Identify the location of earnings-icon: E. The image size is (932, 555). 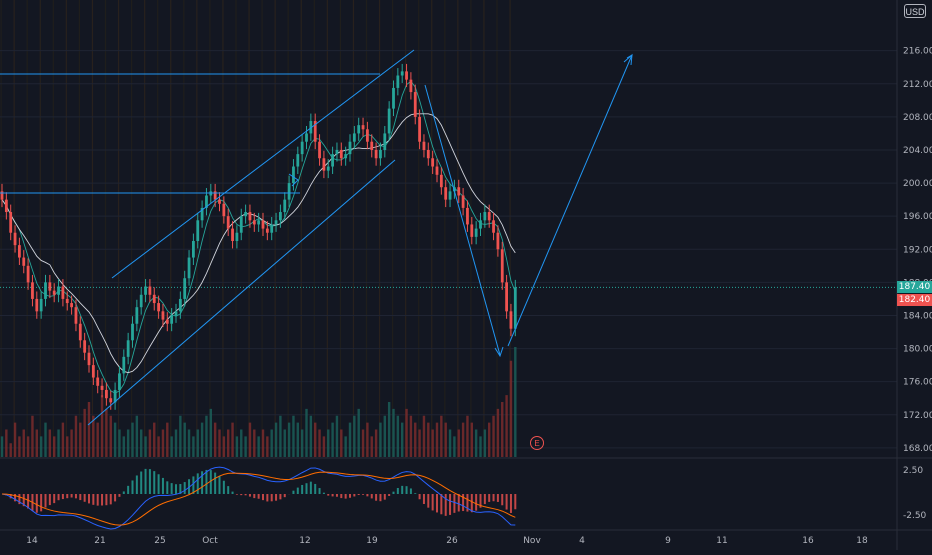
(537, 443).